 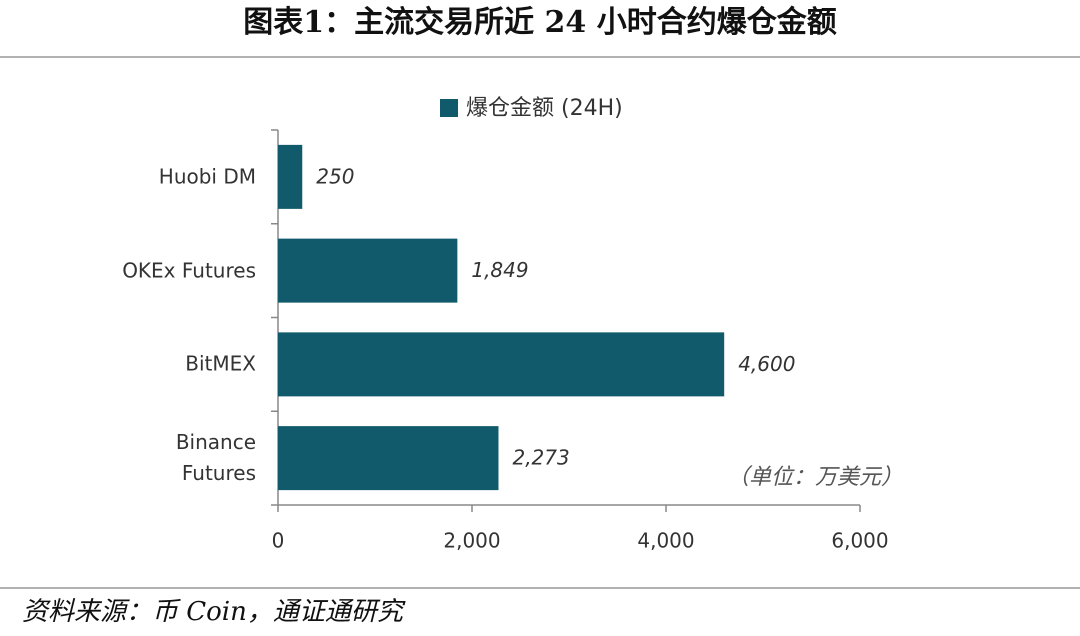 I want to click on chart-title: 图表1：主流交易所近 24 小时合约爆仓金额, so click(x=540, y=22).